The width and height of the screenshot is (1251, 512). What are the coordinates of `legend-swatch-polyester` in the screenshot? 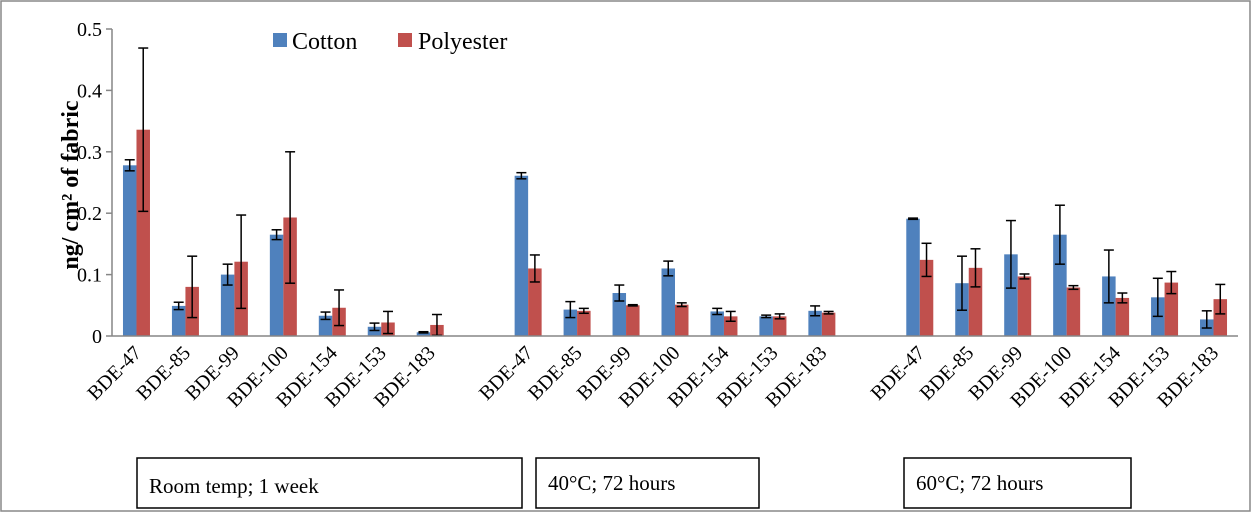 It's located at (405, 40).